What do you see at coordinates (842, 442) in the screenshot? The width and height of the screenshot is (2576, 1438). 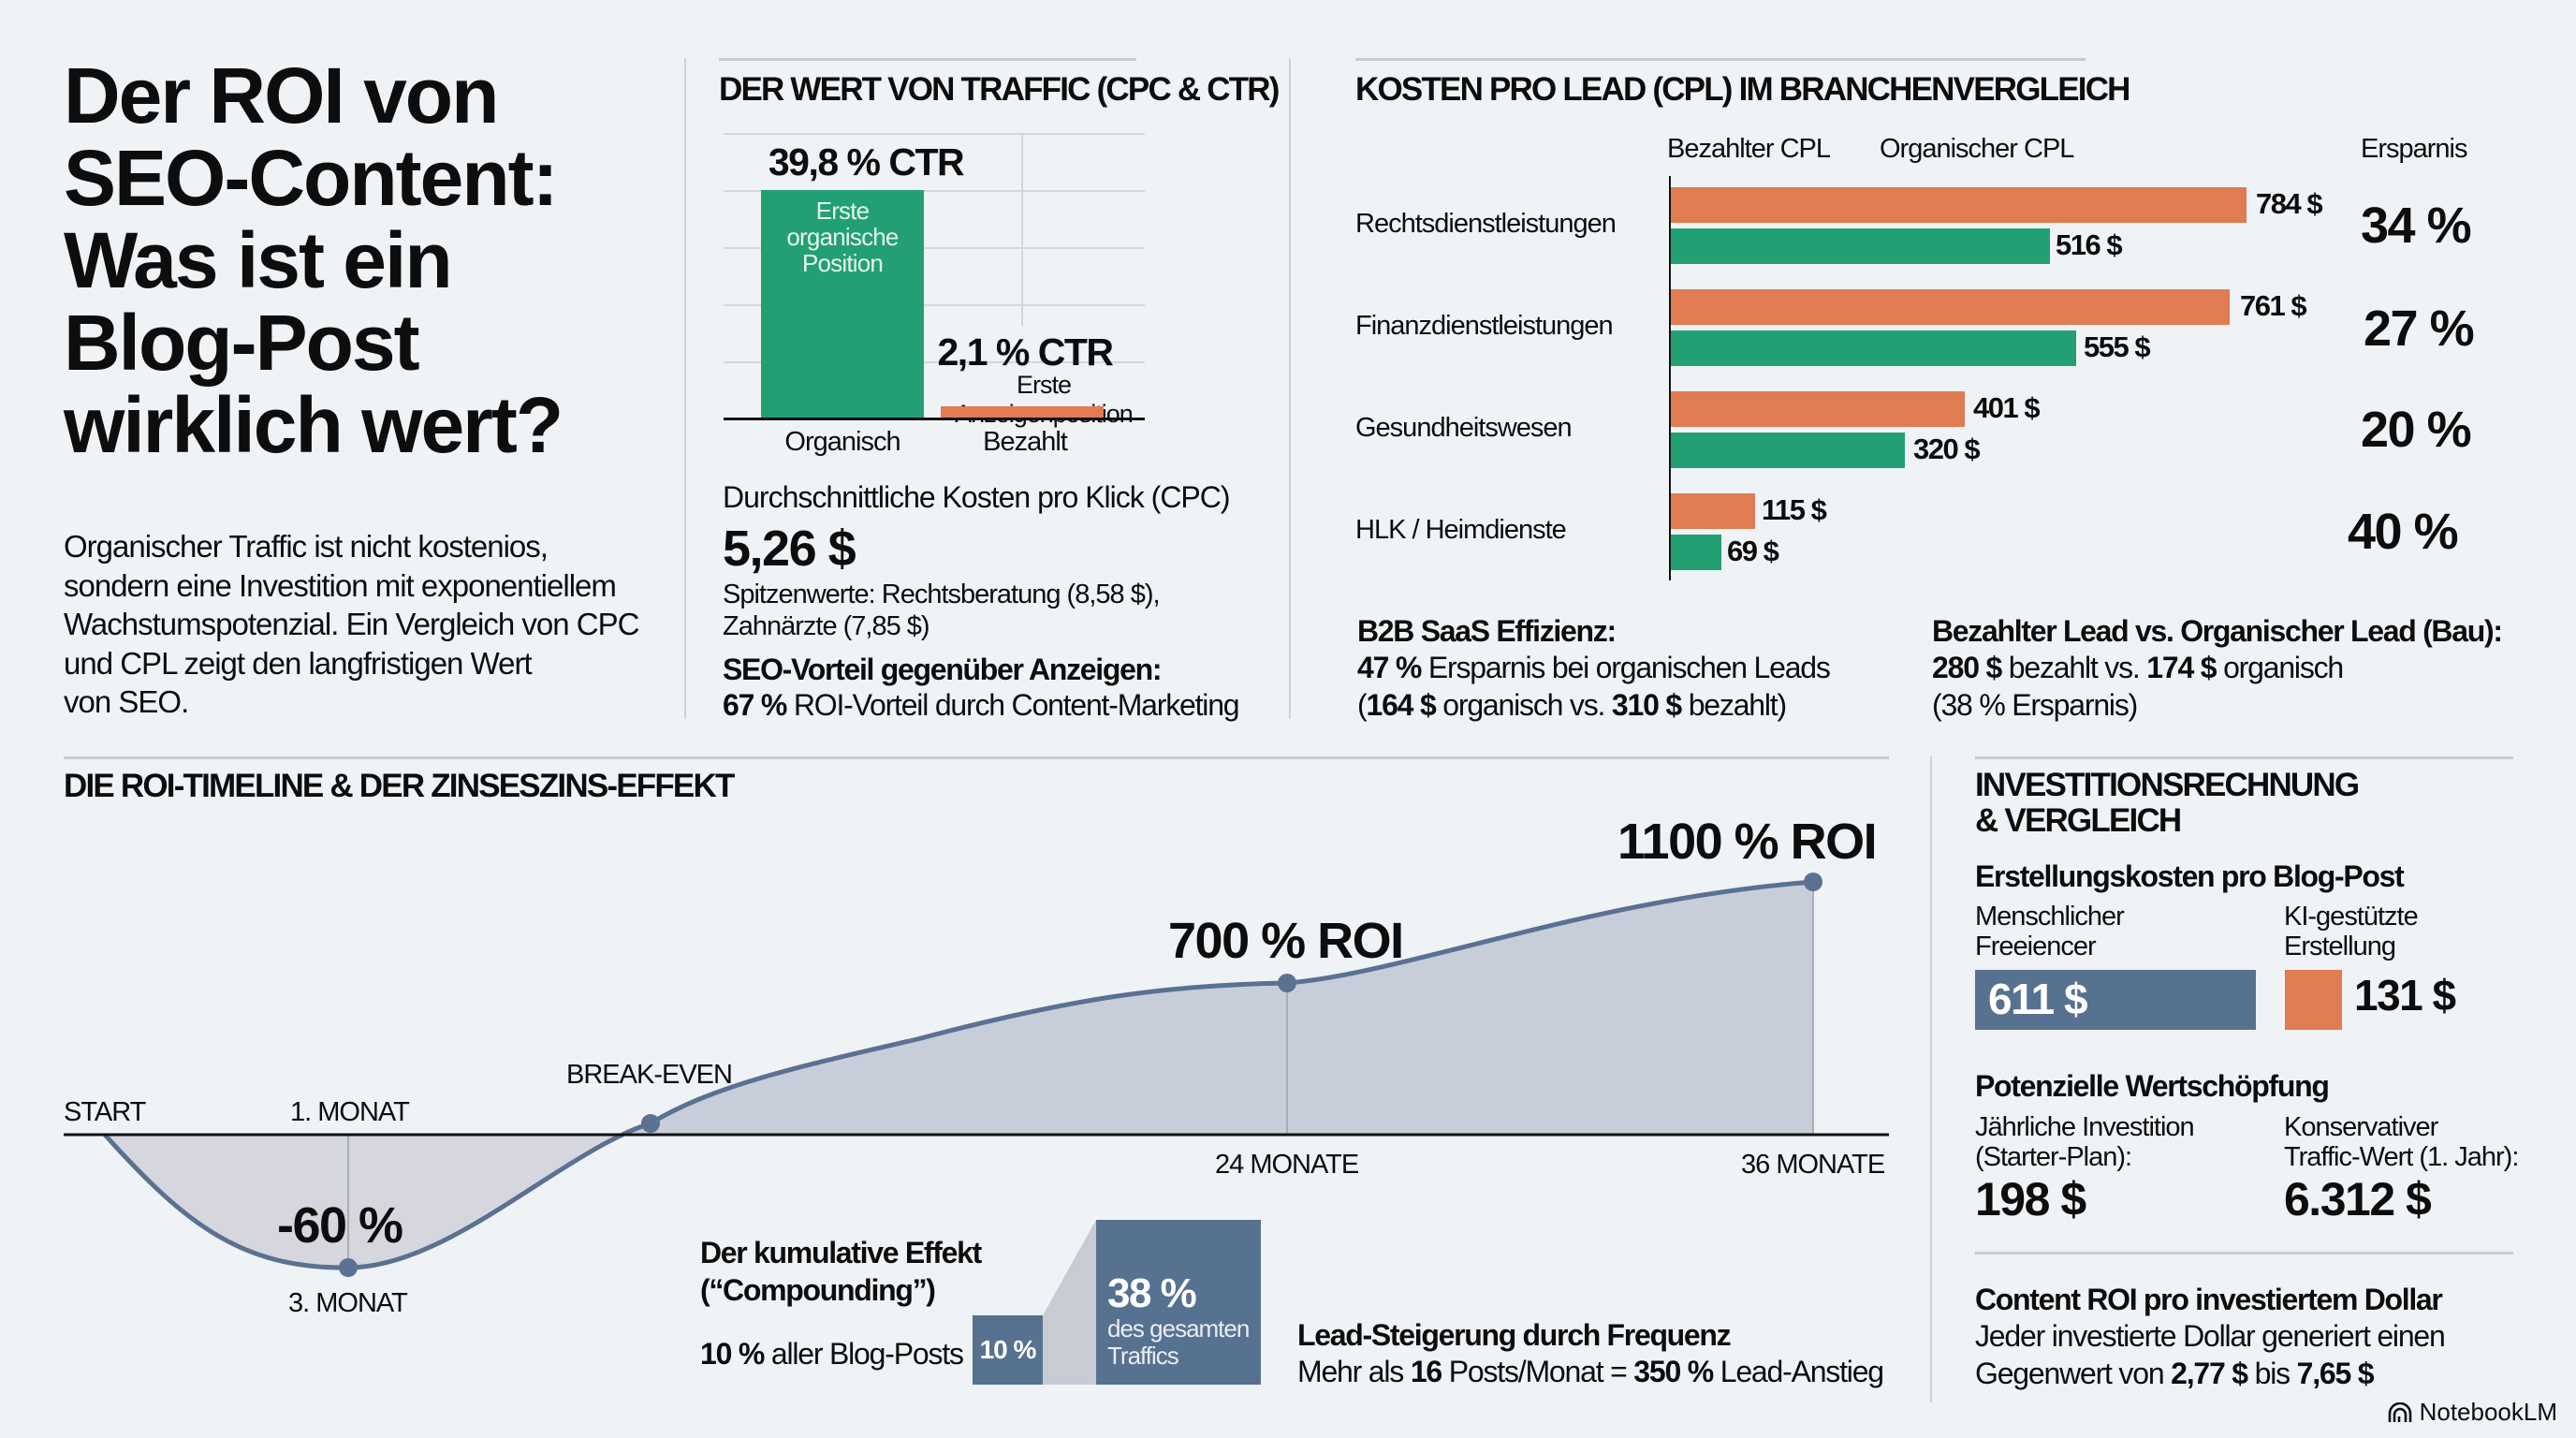 I see `organic-axis-label: Organisch` at bounding box center [842, 442].